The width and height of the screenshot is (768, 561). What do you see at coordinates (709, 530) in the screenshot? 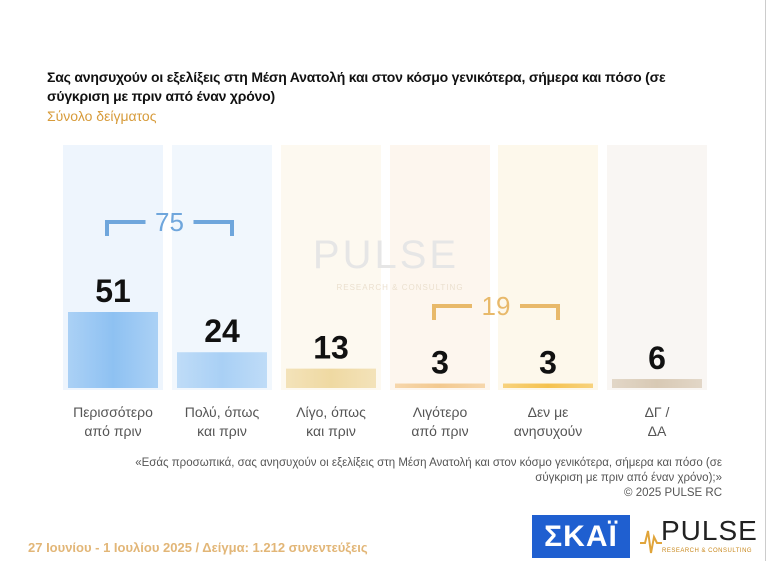
I see `pulse-logo-word: PULSE` at bounding box center [709, 530].